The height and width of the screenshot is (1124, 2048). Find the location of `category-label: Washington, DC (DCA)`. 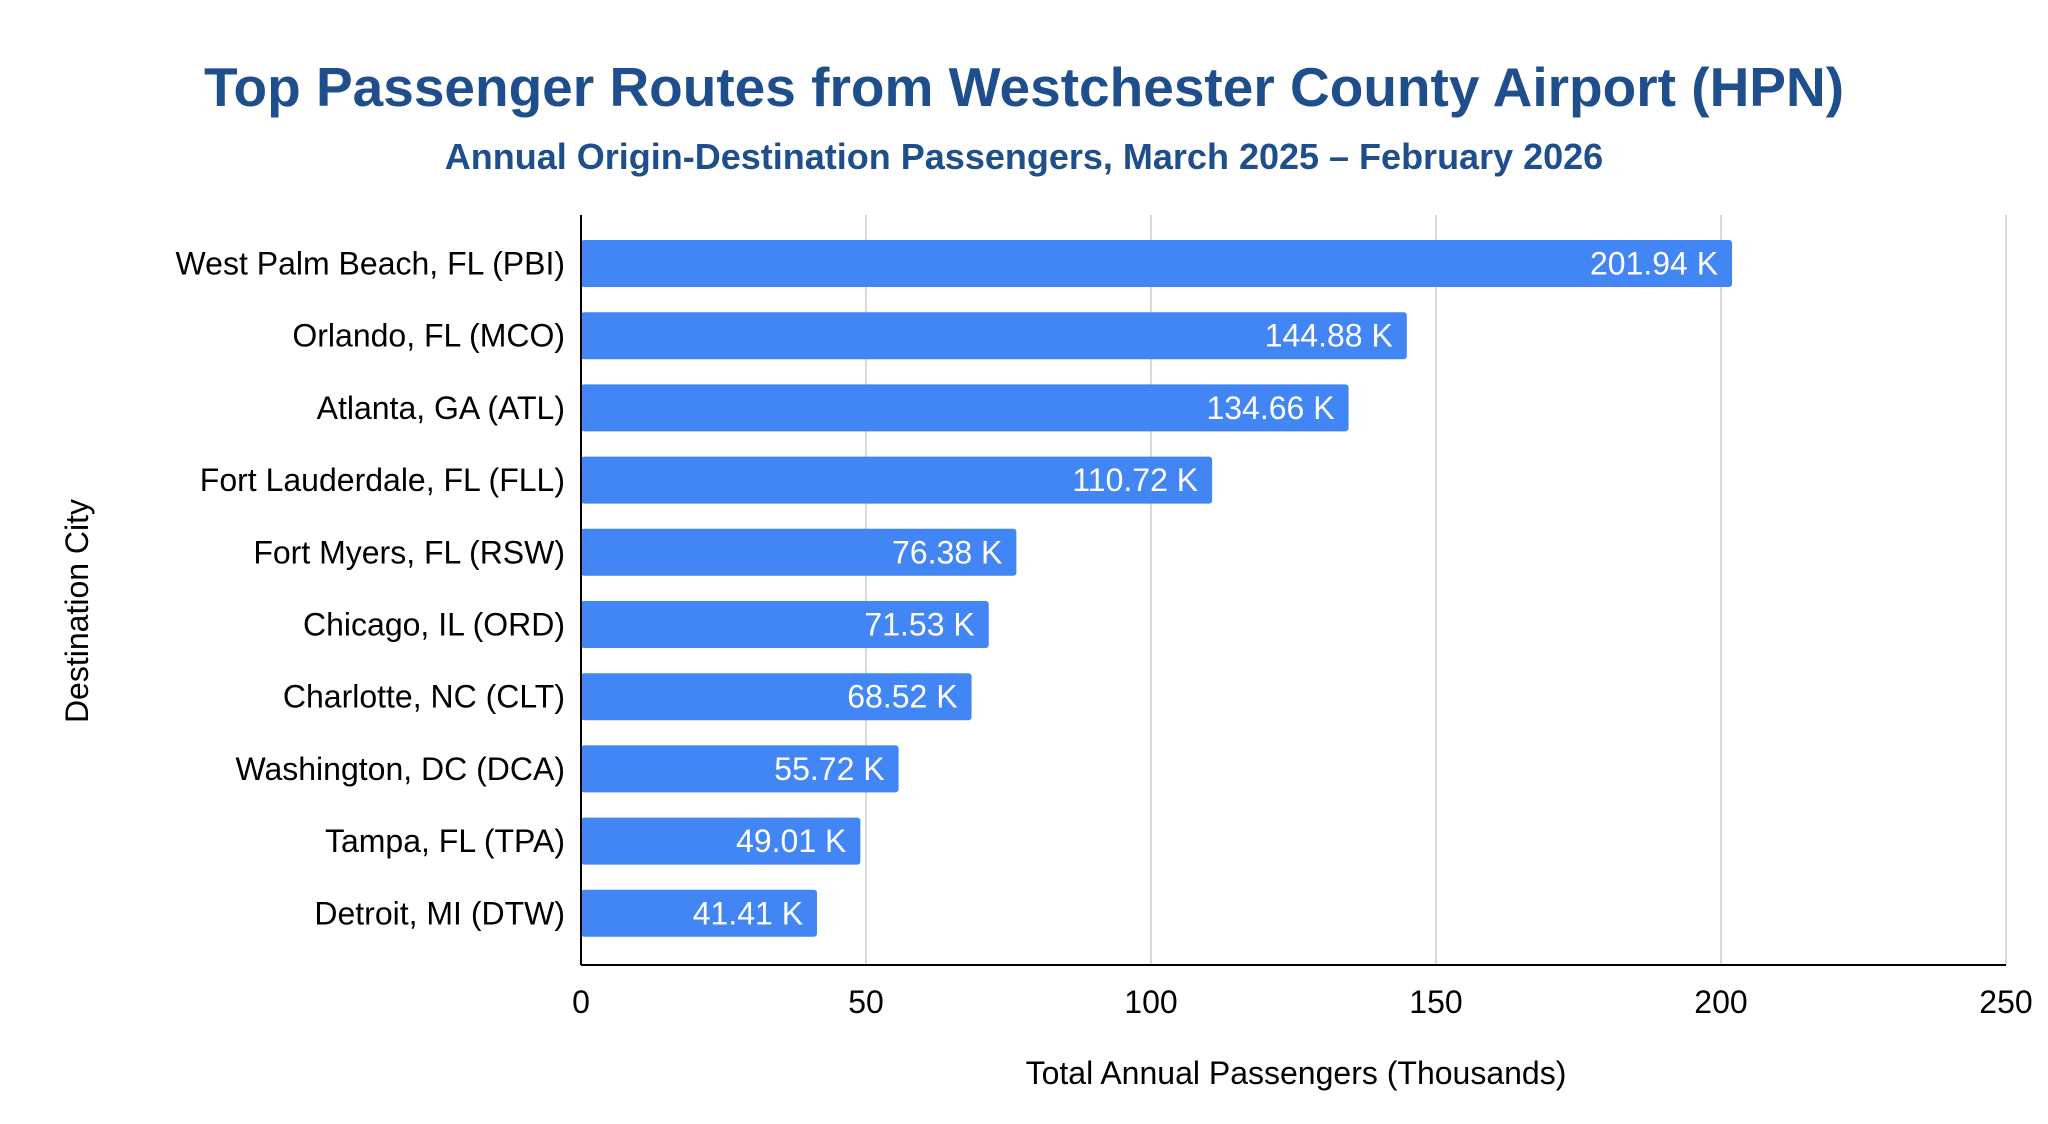

category-label: Washington, DC (DCA) is located at coordinates (400, 769).